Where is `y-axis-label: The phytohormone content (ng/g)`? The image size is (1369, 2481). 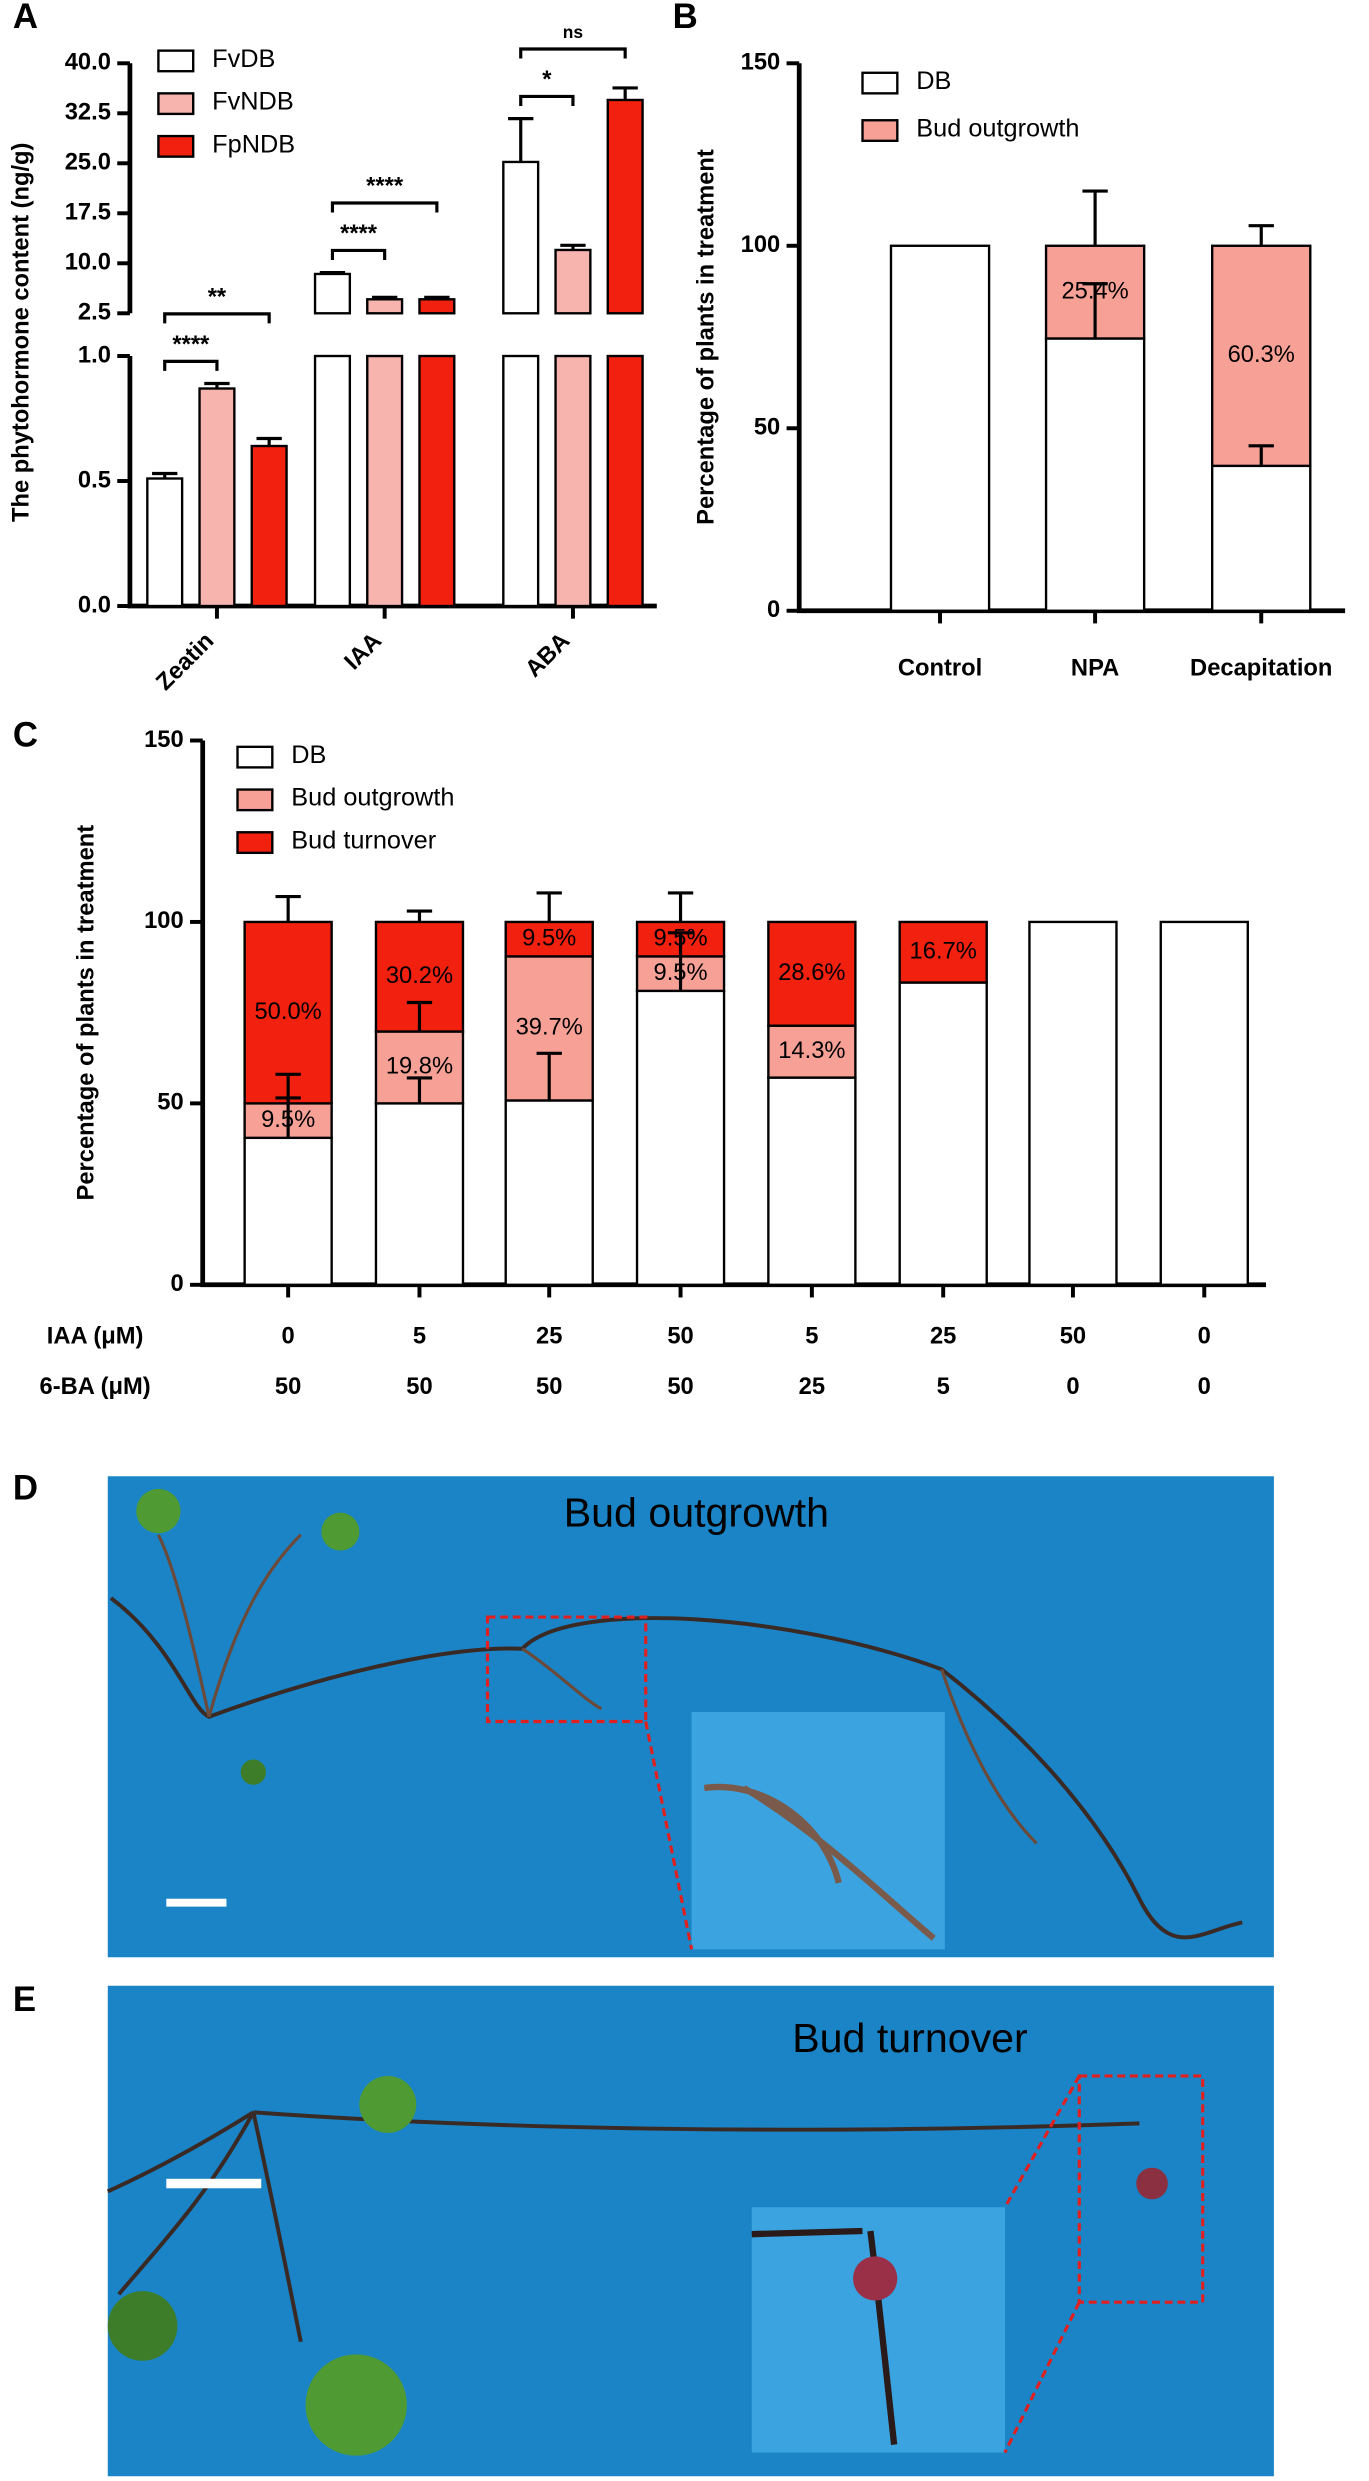 y-axis-label: The phytohormone content (ng/g) is located at coordinates (22, 332).